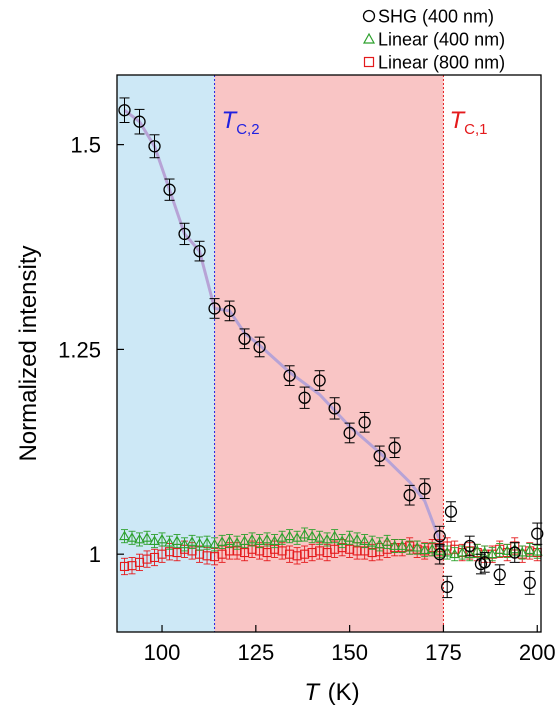 The image size is (557, 710). I want to click on x-tick-label: 100, so click(162, 652).